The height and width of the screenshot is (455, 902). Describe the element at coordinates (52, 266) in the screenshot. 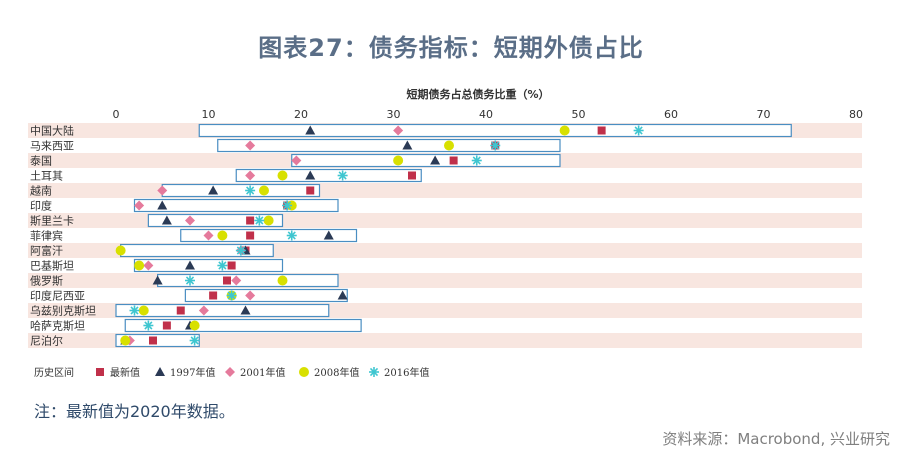

I see `y-tick-label: 巴基斯坦` at that location.